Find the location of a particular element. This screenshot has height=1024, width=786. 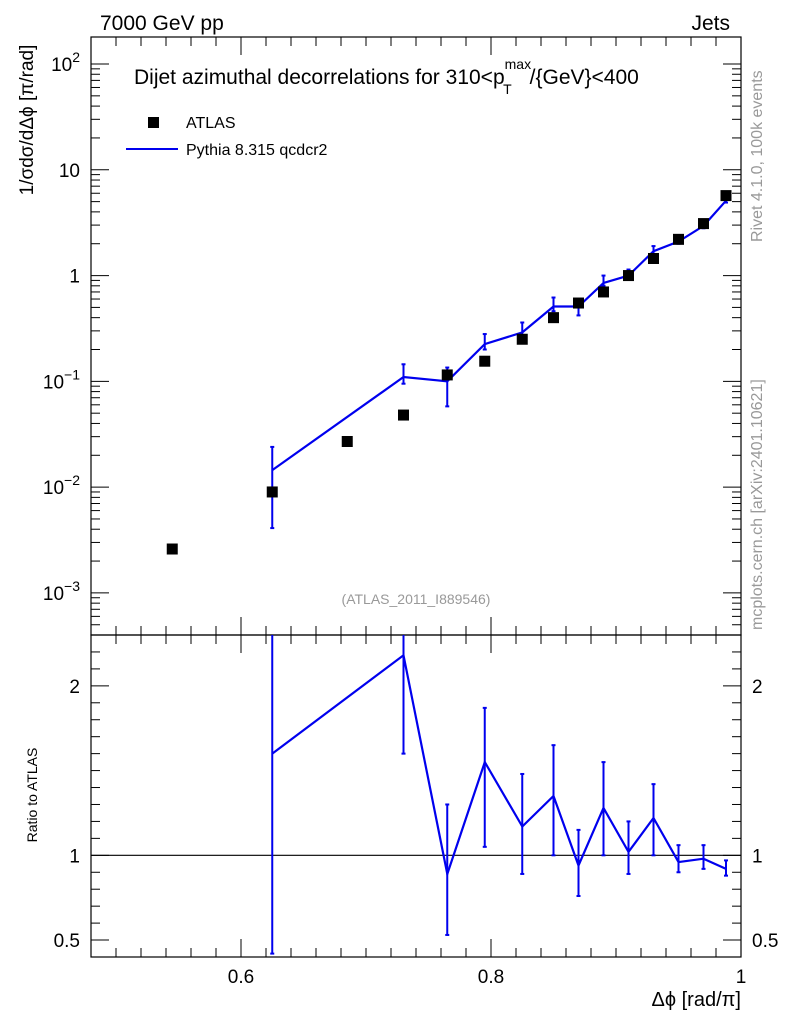

main-y-tick-exp: −1 is located at coordinates (72, 374).